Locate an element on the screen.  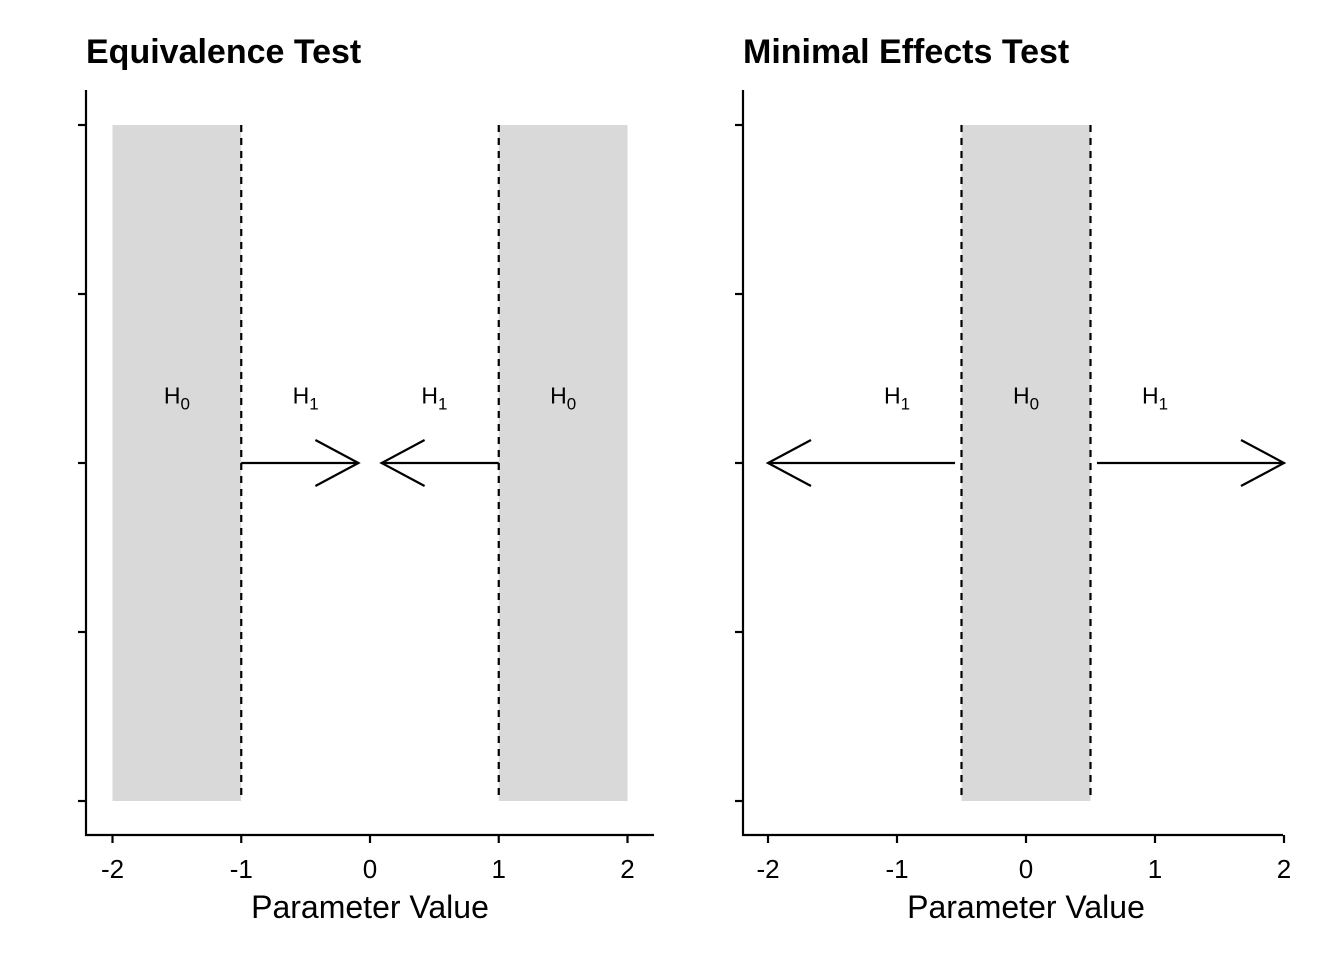
x-axis-title-left: Parameter Value is located at coordinates (370, 907).